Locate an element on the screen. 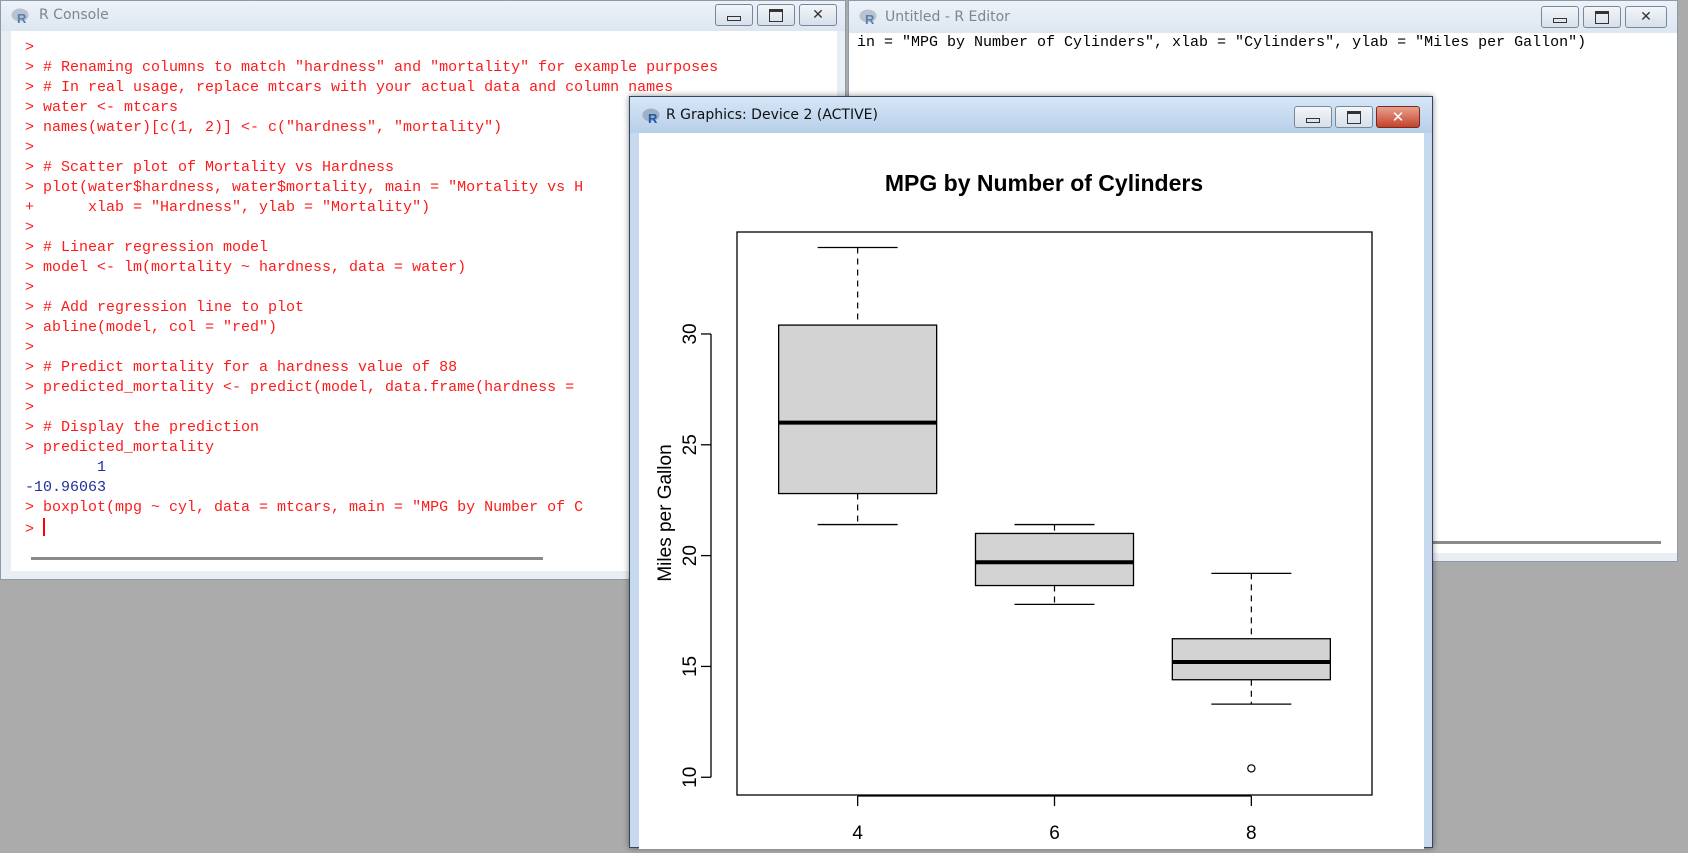  console-close-button: ✕ is located at coordinates (818, 15).